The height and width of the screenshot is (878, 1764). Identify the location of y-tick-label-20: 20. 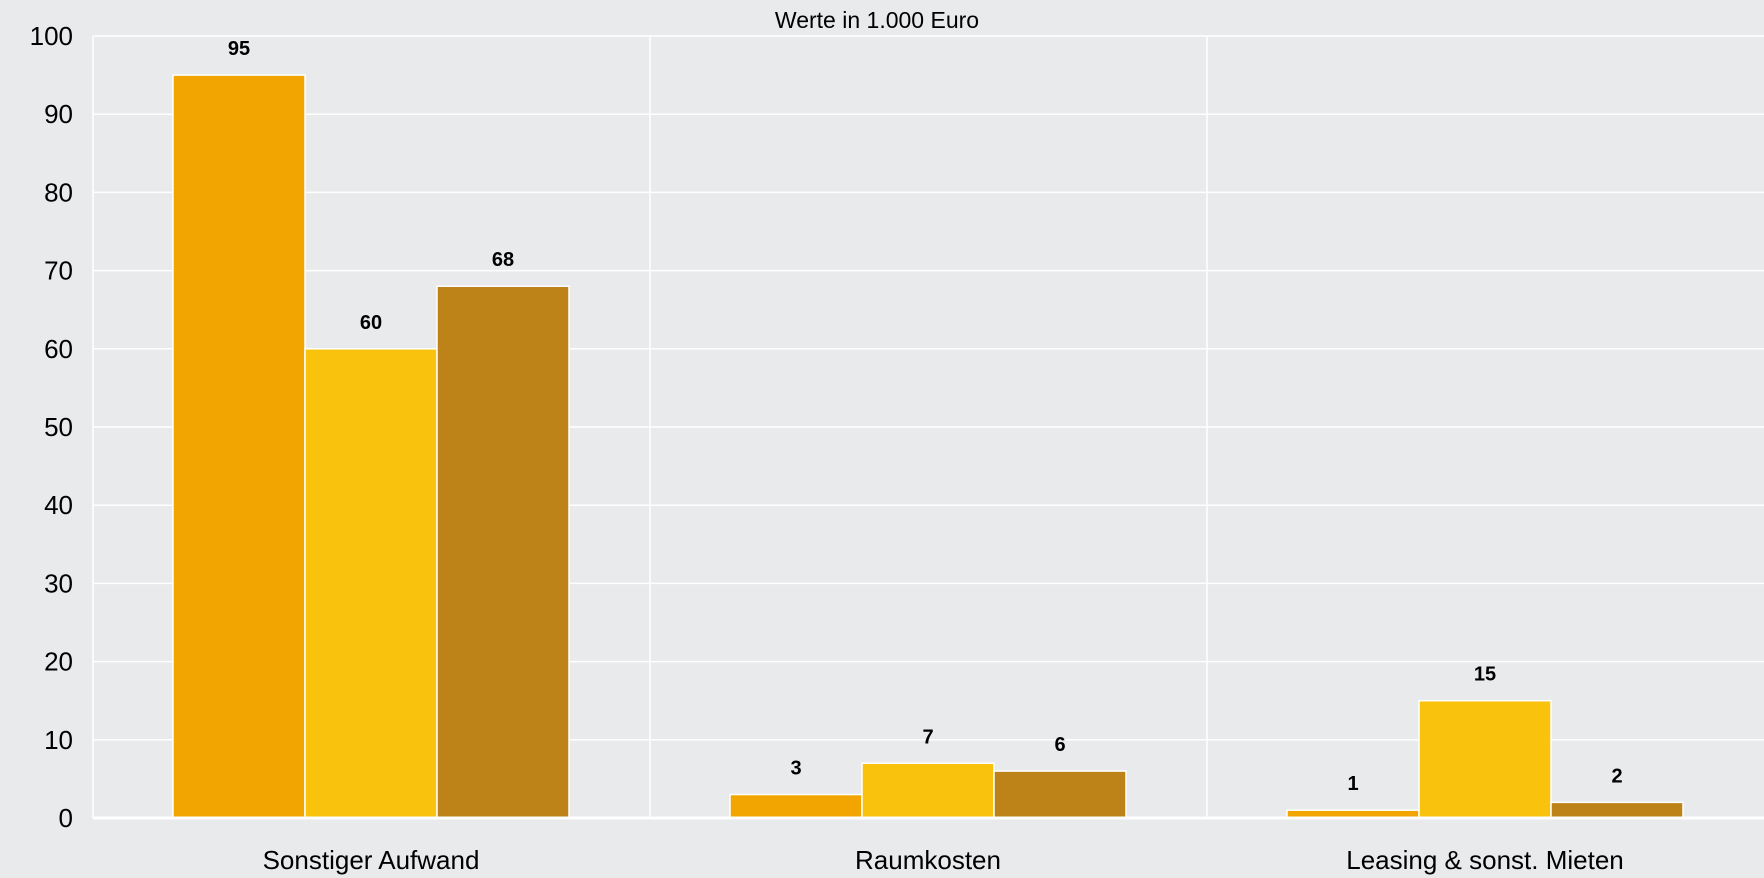
(58, 662).